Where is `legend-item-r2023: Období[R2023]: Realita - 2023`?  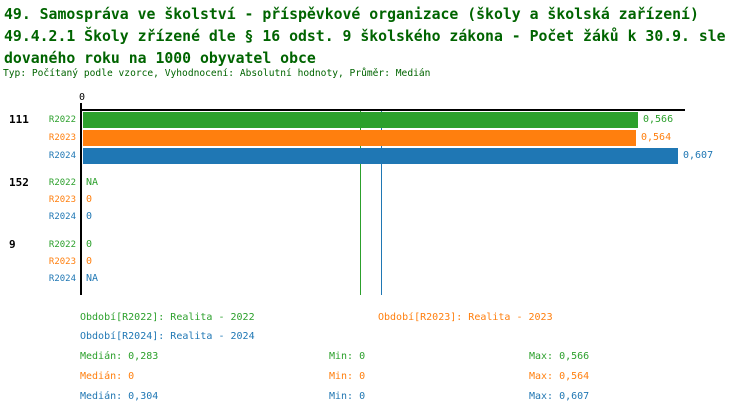 legend-item-r2023: Období[R2023]: Realita - 2023 is located at coordinates (465, 317).